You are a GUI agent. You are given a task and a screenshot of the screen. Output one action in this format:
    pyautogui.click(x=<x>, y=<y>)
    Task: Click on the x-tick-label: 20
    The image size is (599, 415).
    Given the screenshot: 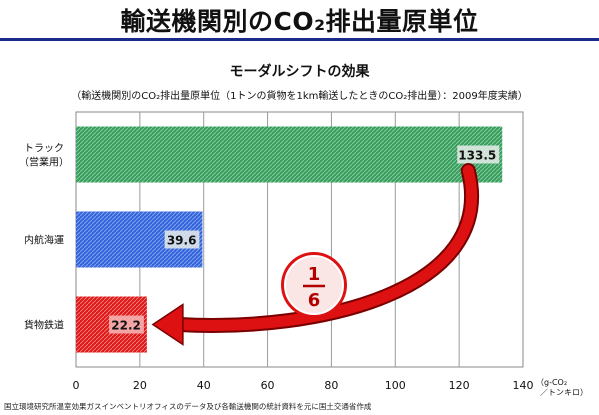 What is the action you would take?
    pyautogui.click(x=140, y=385)
    